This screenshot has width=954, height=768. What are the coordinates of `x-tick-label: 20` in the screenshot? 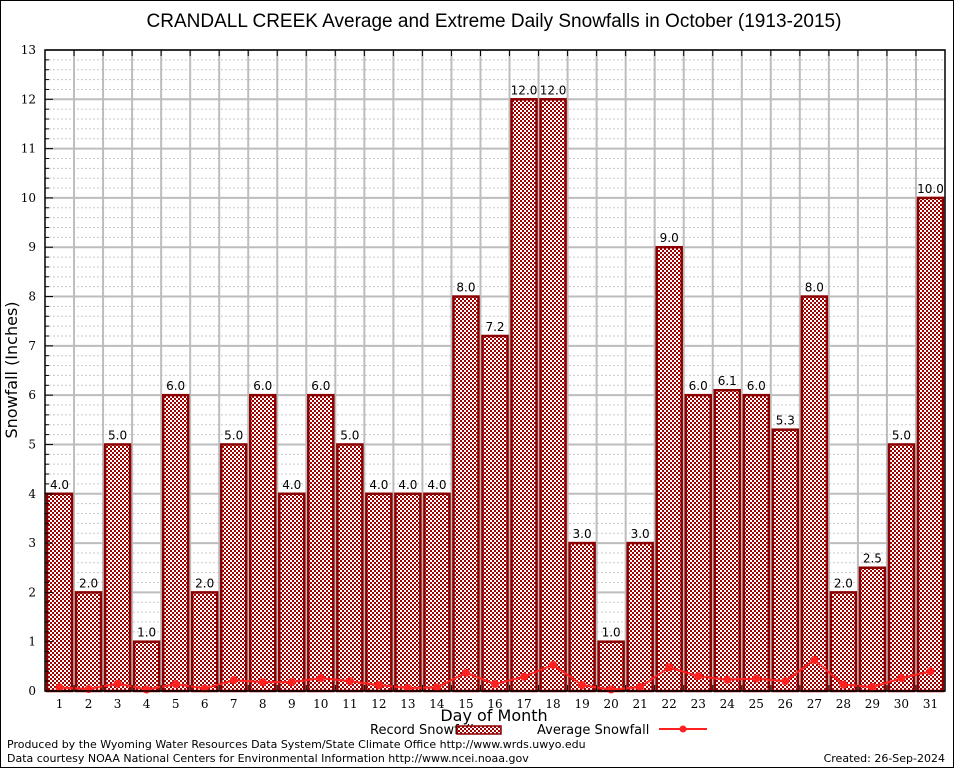 It's located at (610, 704).